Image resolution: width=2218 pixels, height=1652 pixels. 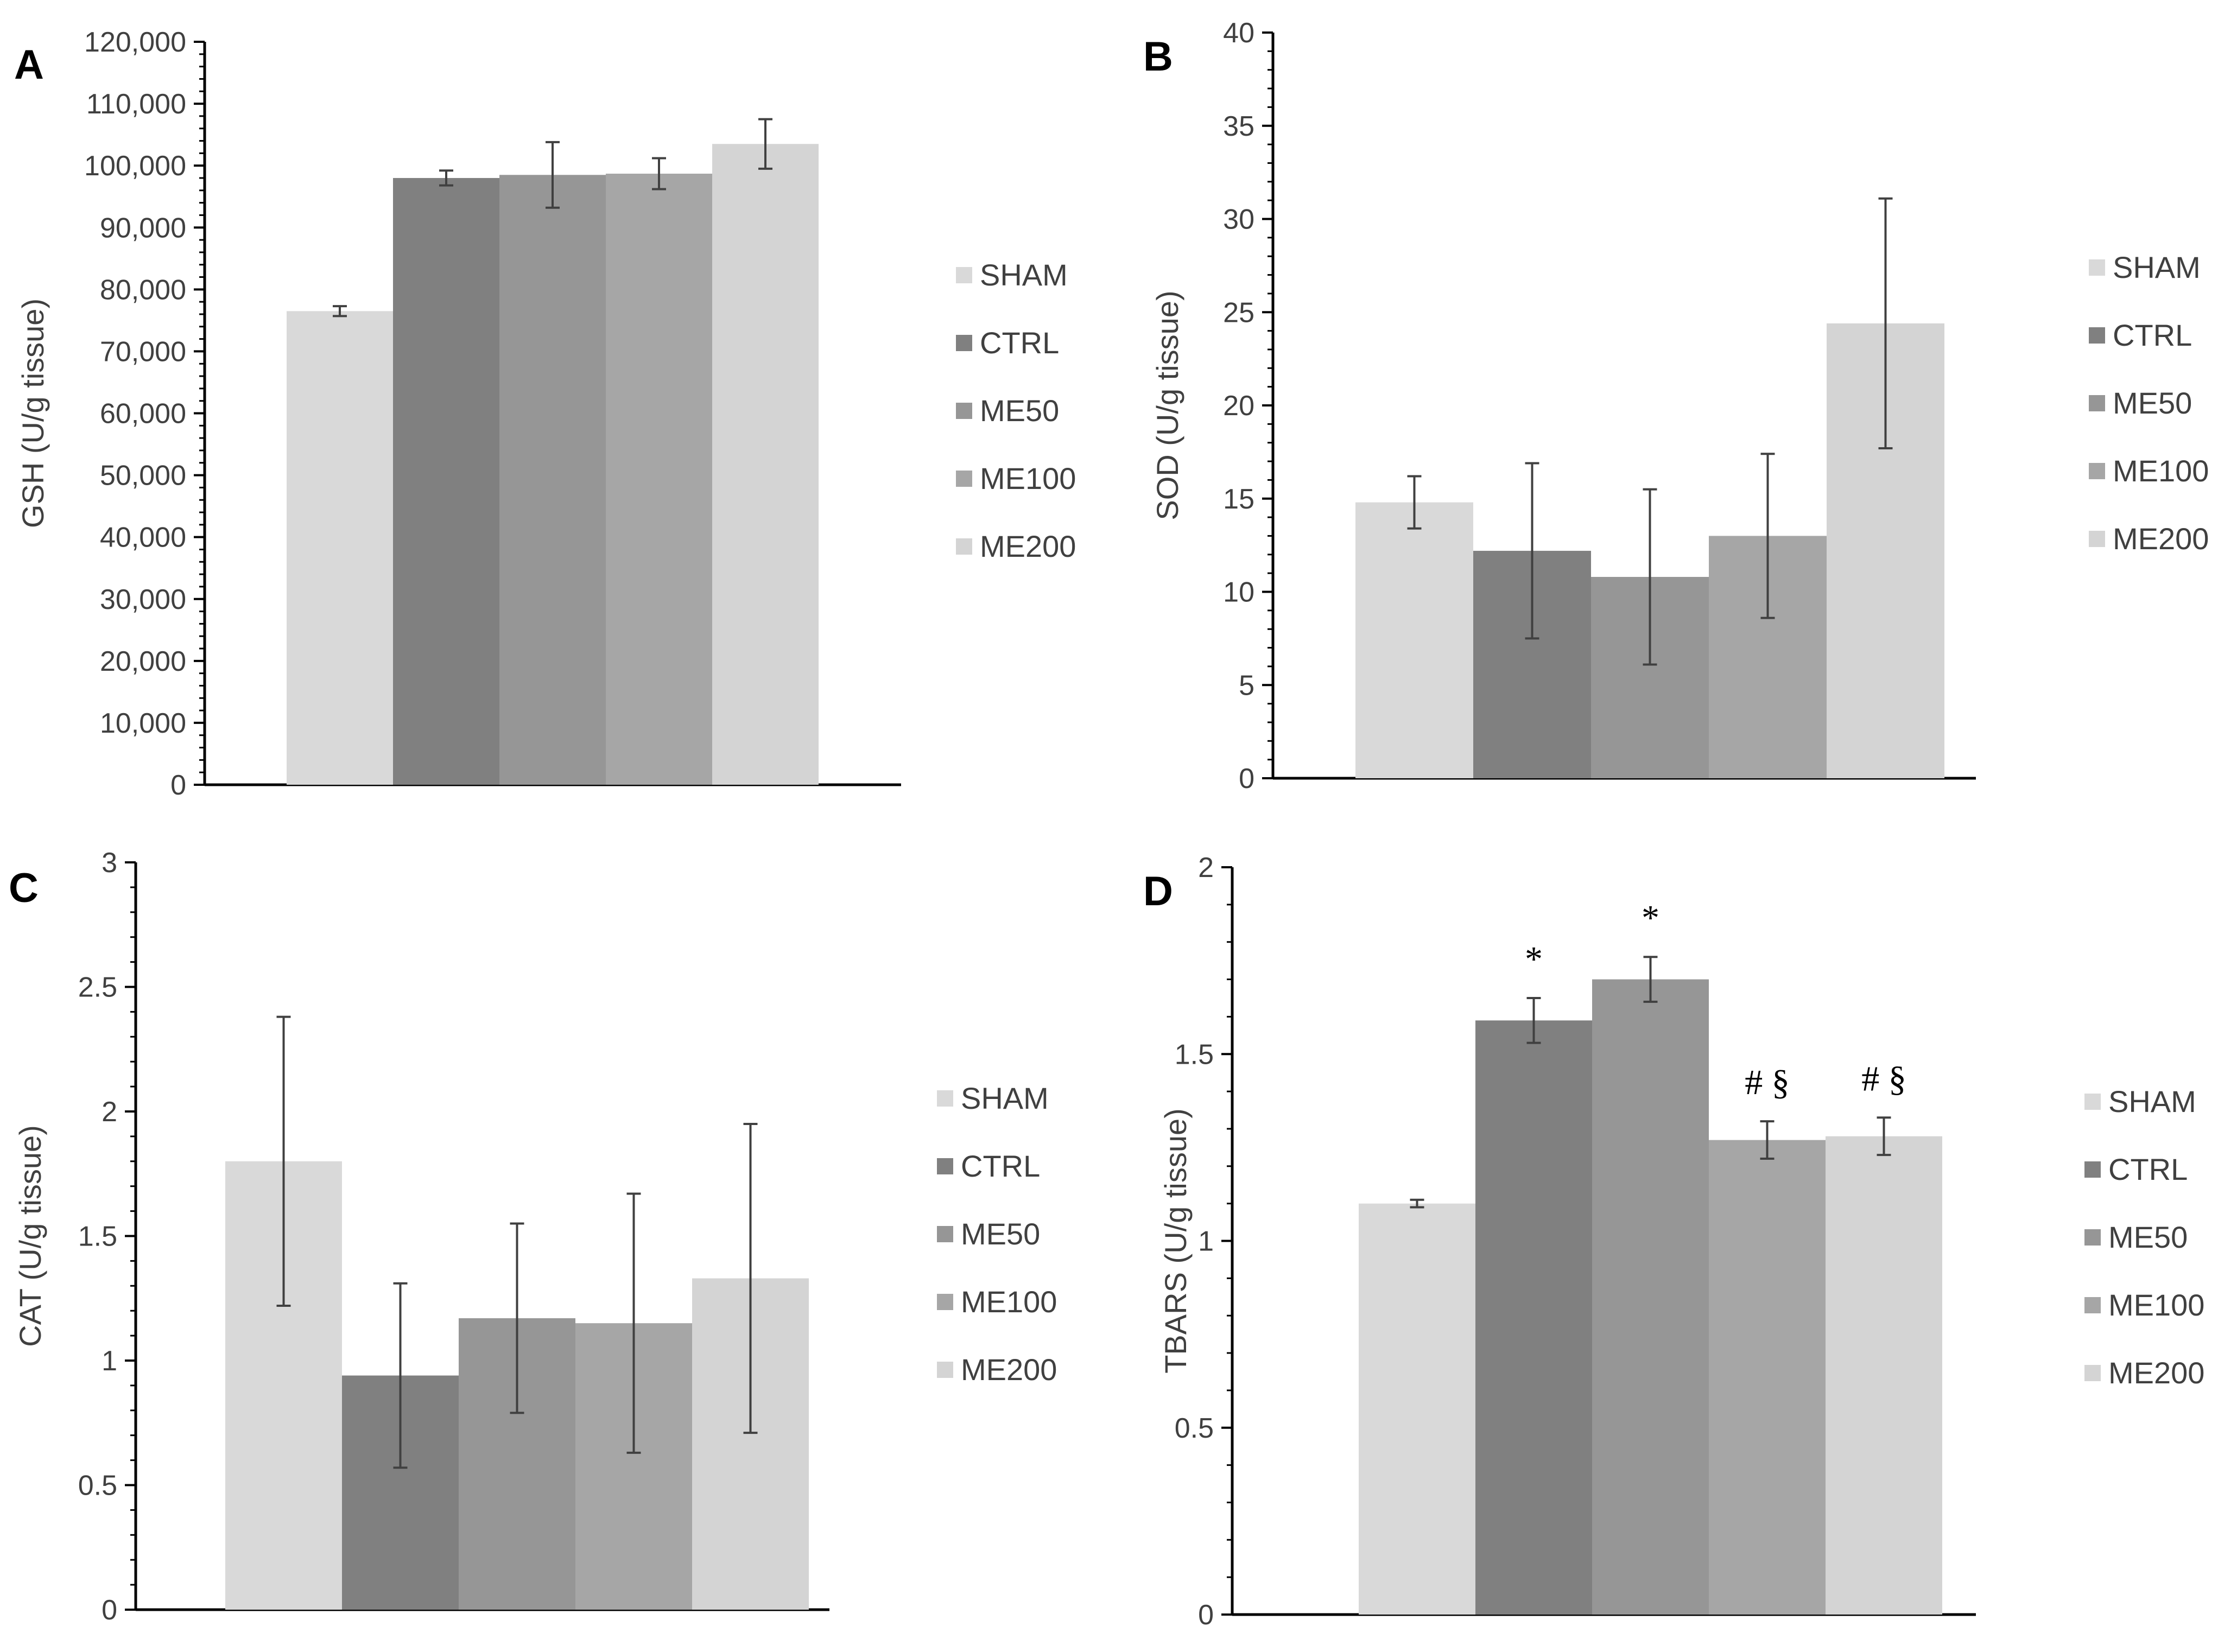 I want to click on y-tick-label: 35, so click(x=1238, y=126).